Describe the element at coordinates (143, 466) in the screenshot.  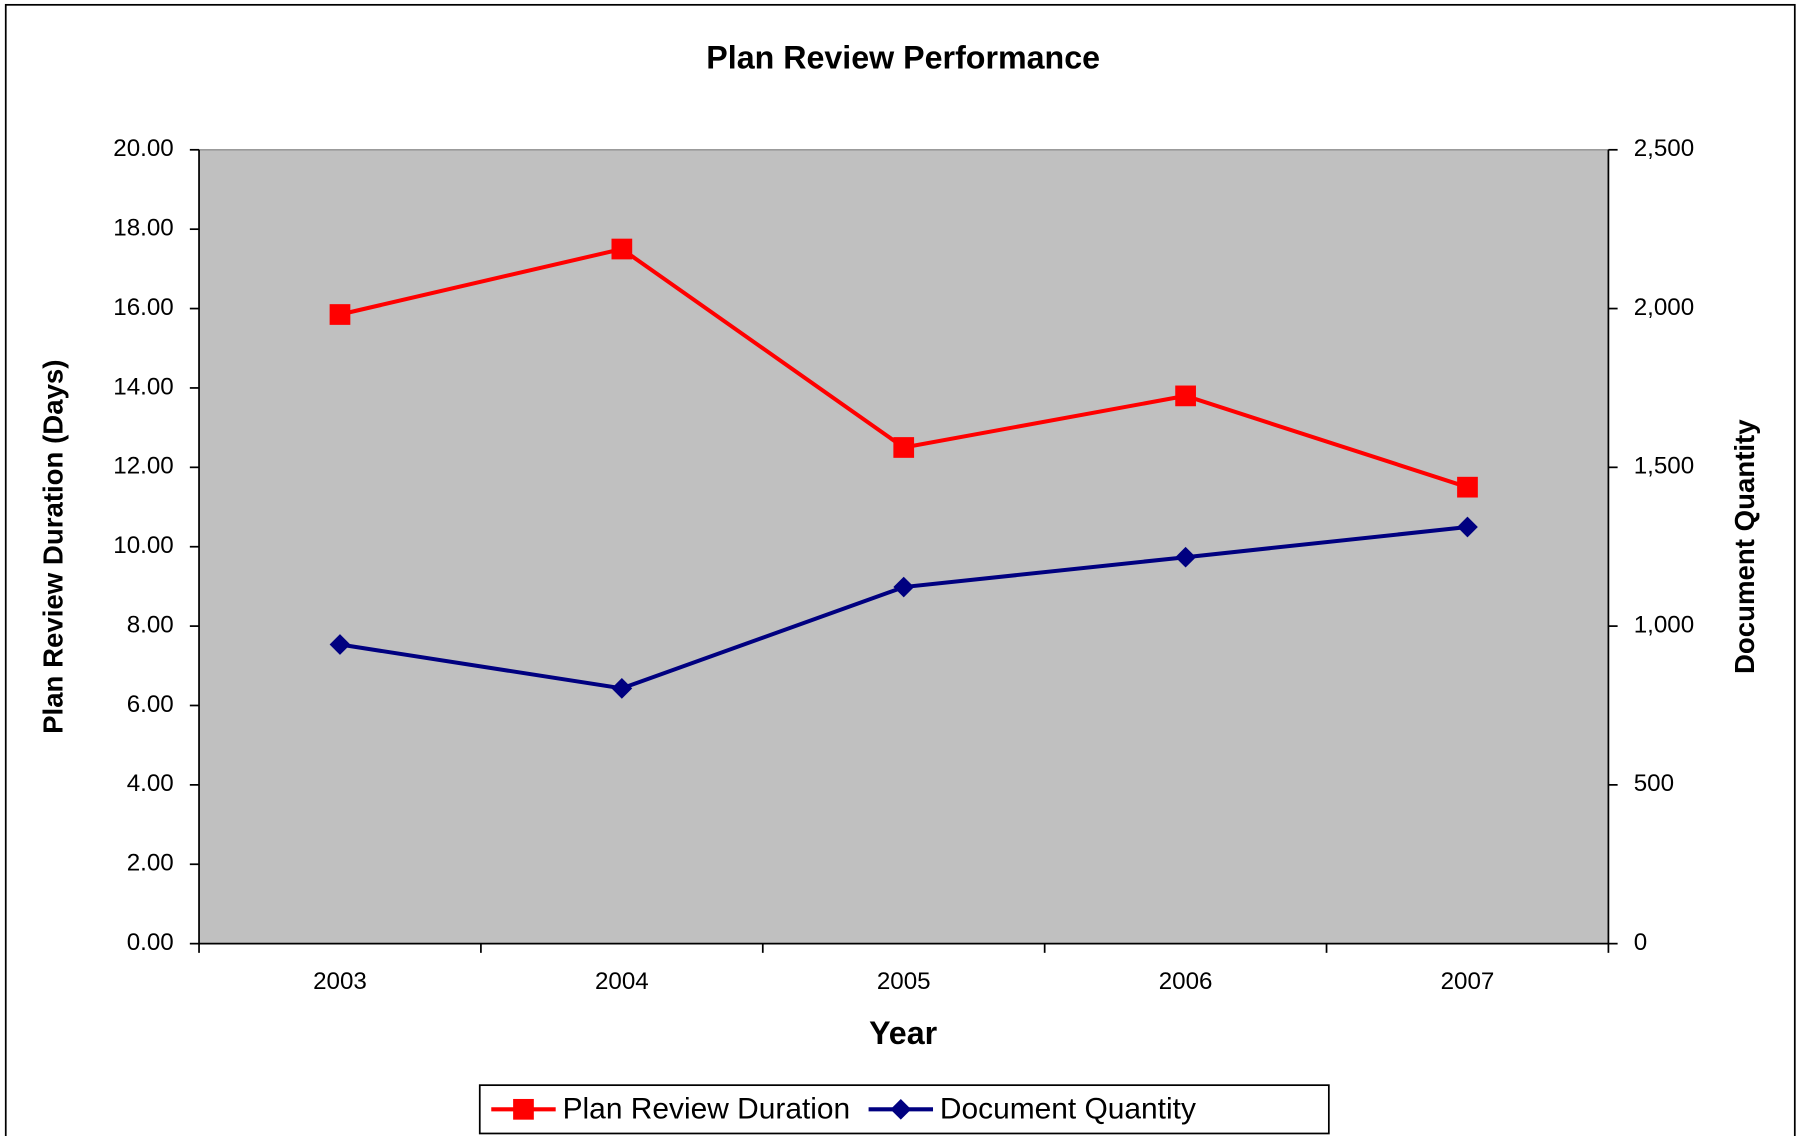
I see `y-tick-label: 12.00` at that location.